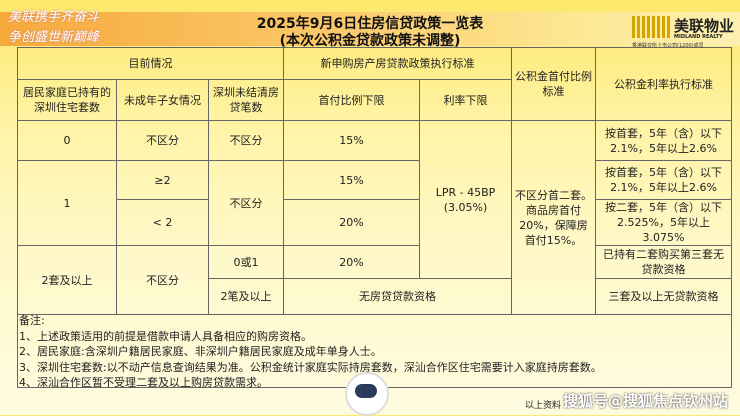  I want to click on cell-fund-rate: 已持有二套购买第三套无贷款资格, so click(664, 262).